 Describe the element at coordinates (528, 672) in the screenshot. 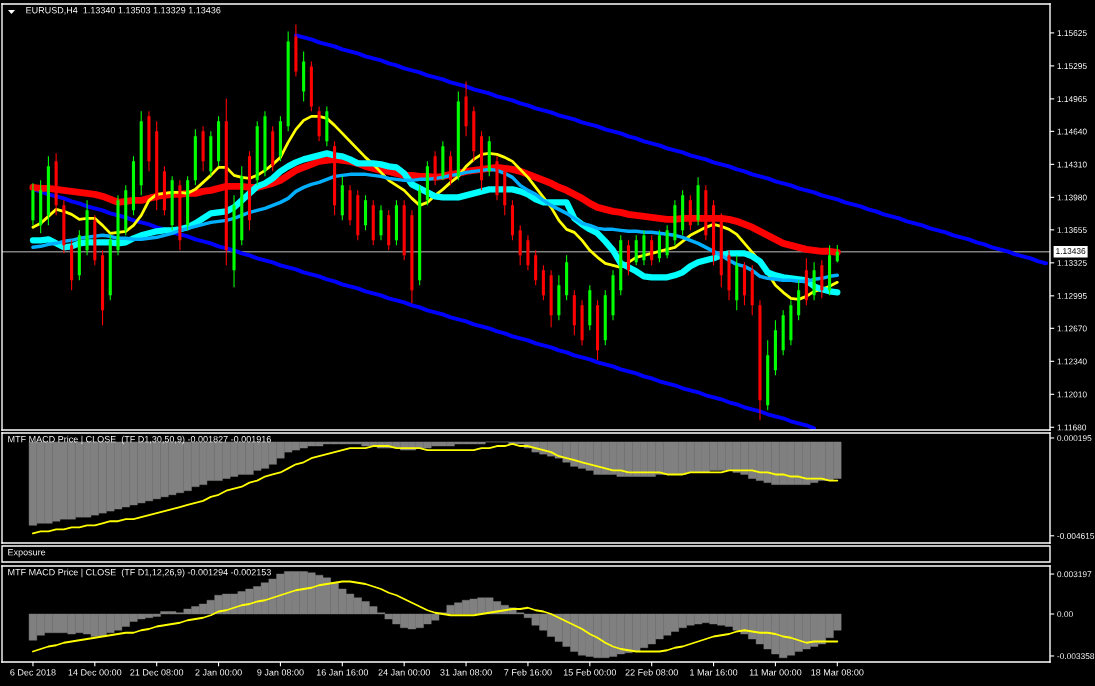

I see `x-tick-label: 7 Feb 16:00` at that location.